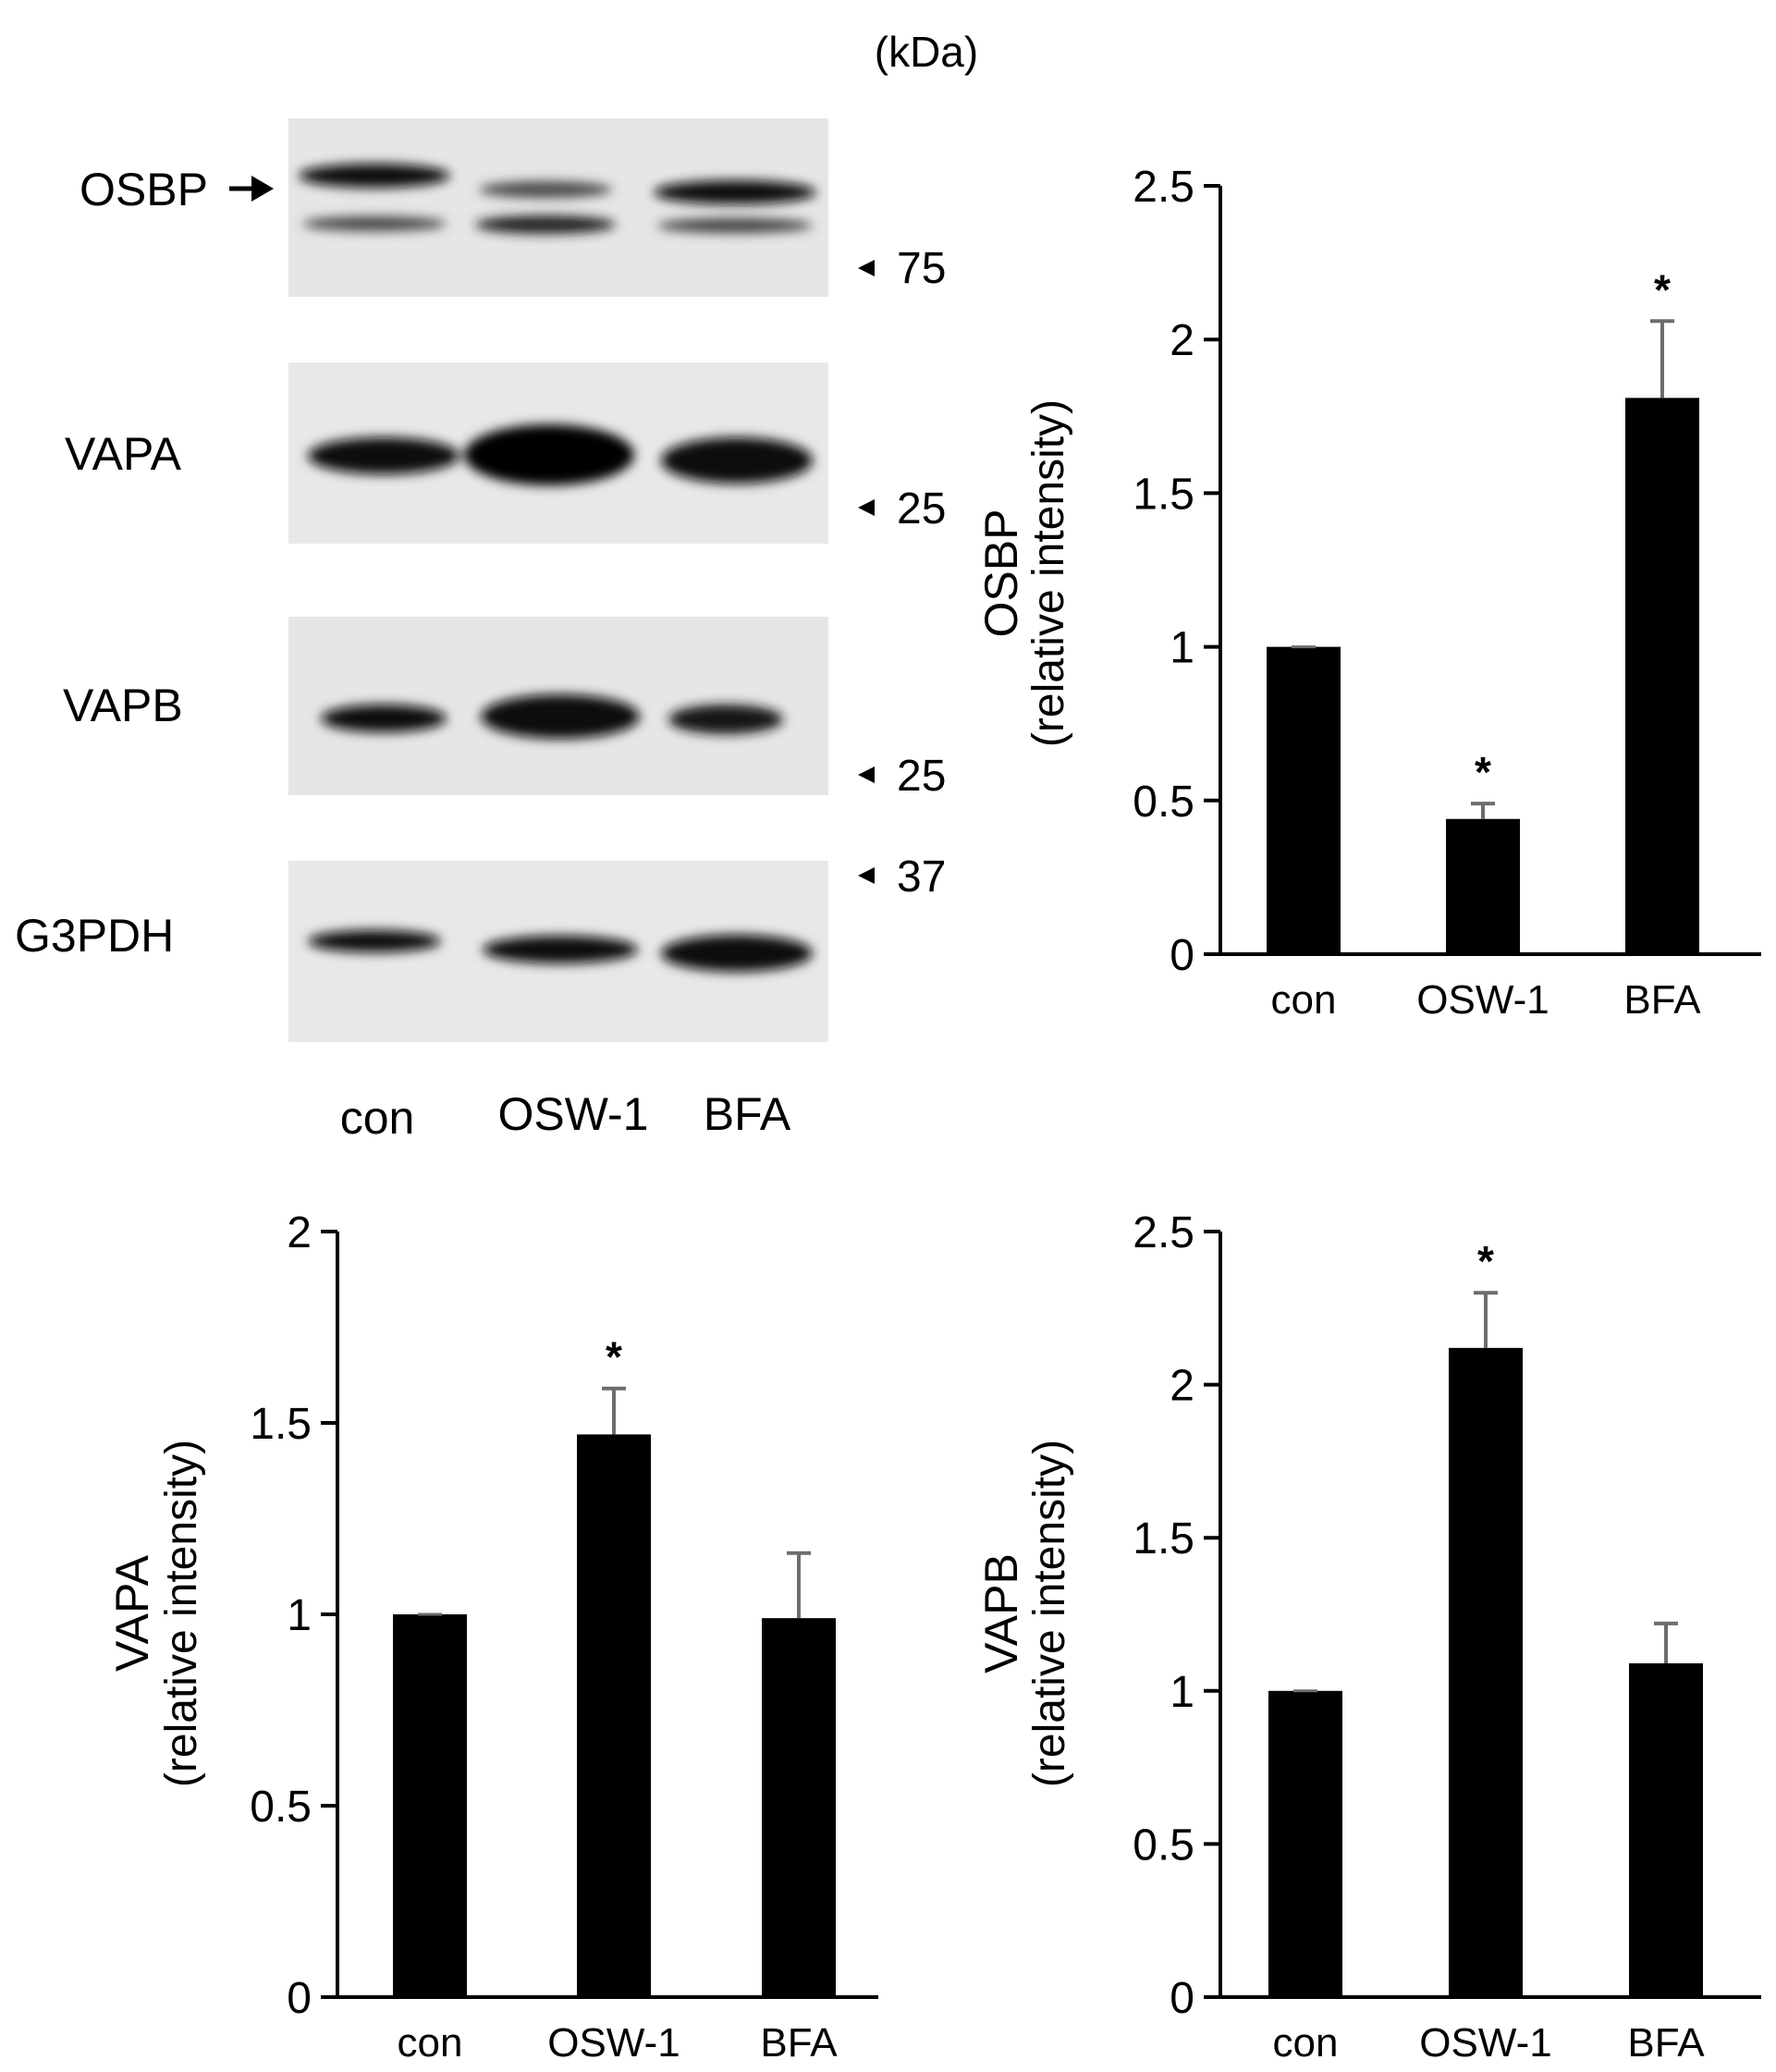 This screenshot has height=2072, width=1776. Describe the element at coordinates (747, 1114) in the screenshot. I see `lane-label: BFA` at that location.